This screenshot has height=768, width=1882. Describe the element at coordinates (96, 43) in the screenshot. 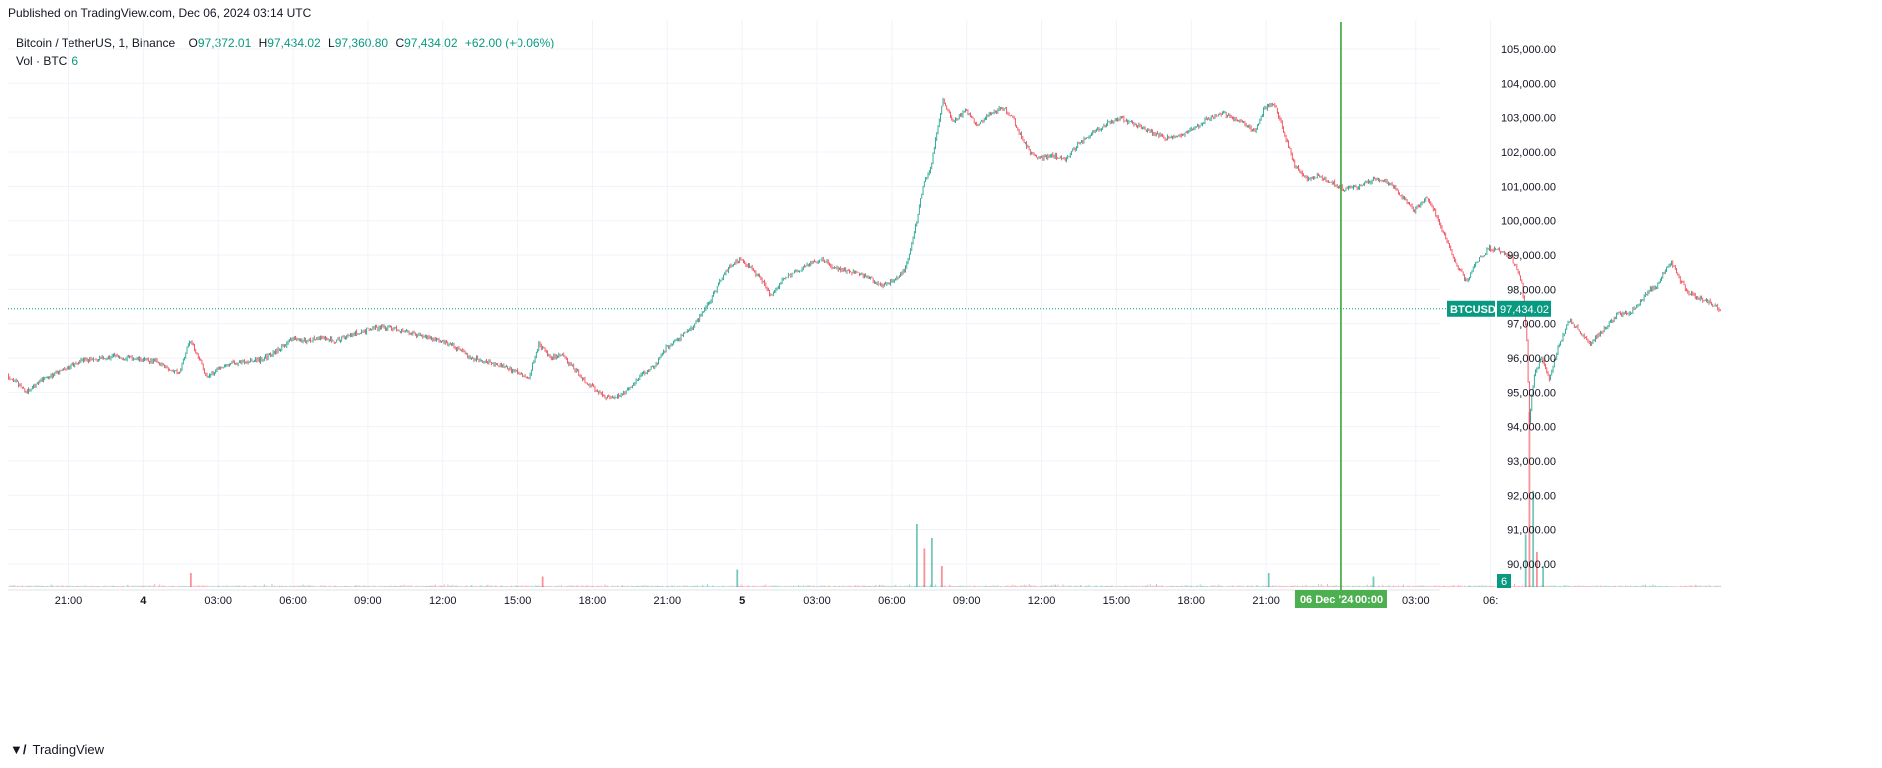

I see `symbol-label: Bitcoin / TetherUS, 1, Binance` at that location.